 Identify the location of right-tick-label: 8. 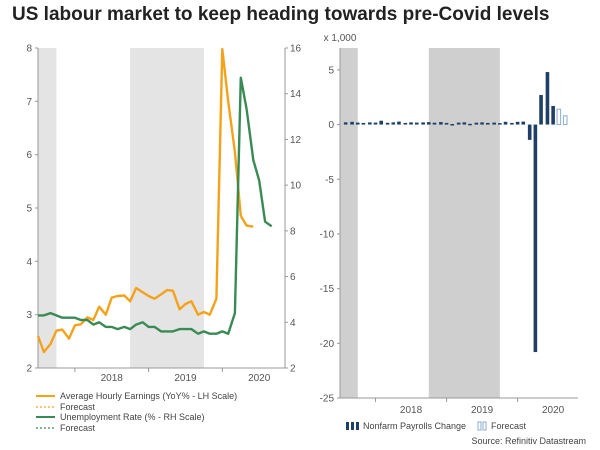
(293, 231).